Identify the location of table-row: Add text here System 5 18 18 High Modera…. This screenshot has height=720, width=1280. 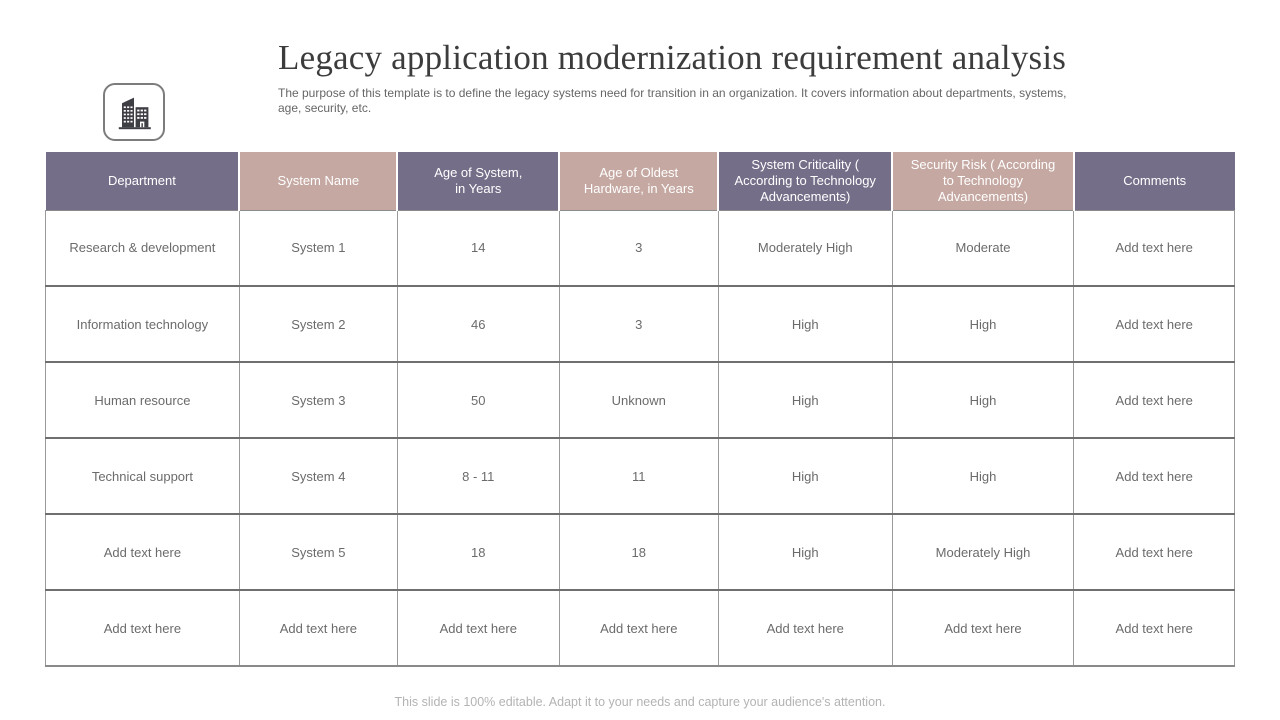
(640, 552).